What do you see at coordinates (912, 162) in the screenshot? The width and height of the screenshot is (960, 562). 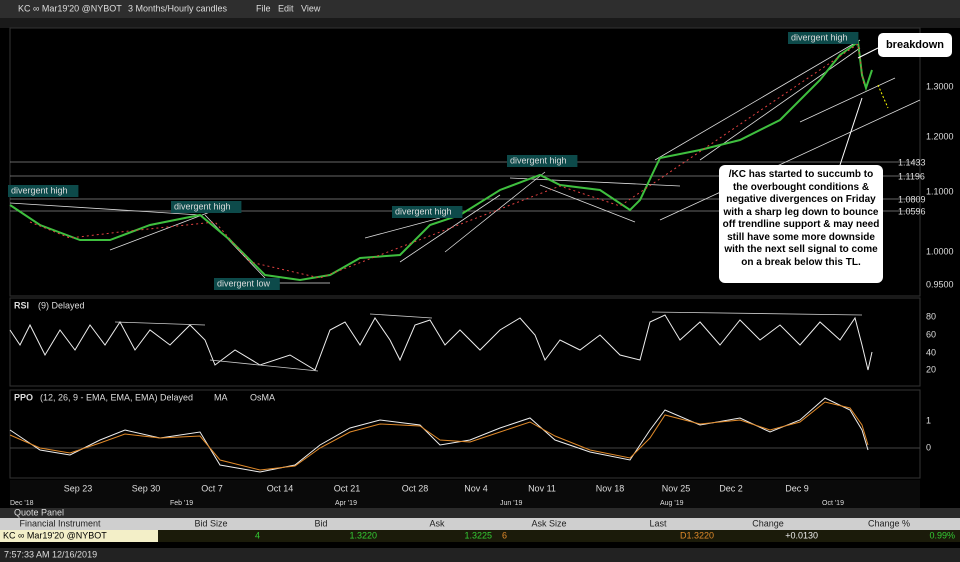 I see `level-label: 1.1433` at bounding box center [912, 162].